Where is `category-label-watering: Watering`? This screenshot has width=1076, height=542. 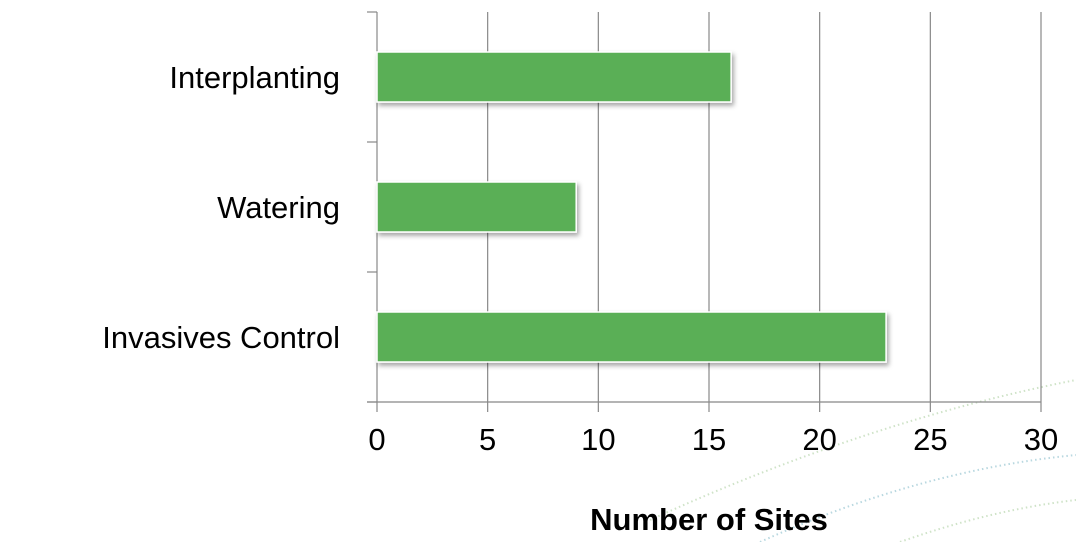 category-label-watering: Watering is located at coordinates (278, 207).